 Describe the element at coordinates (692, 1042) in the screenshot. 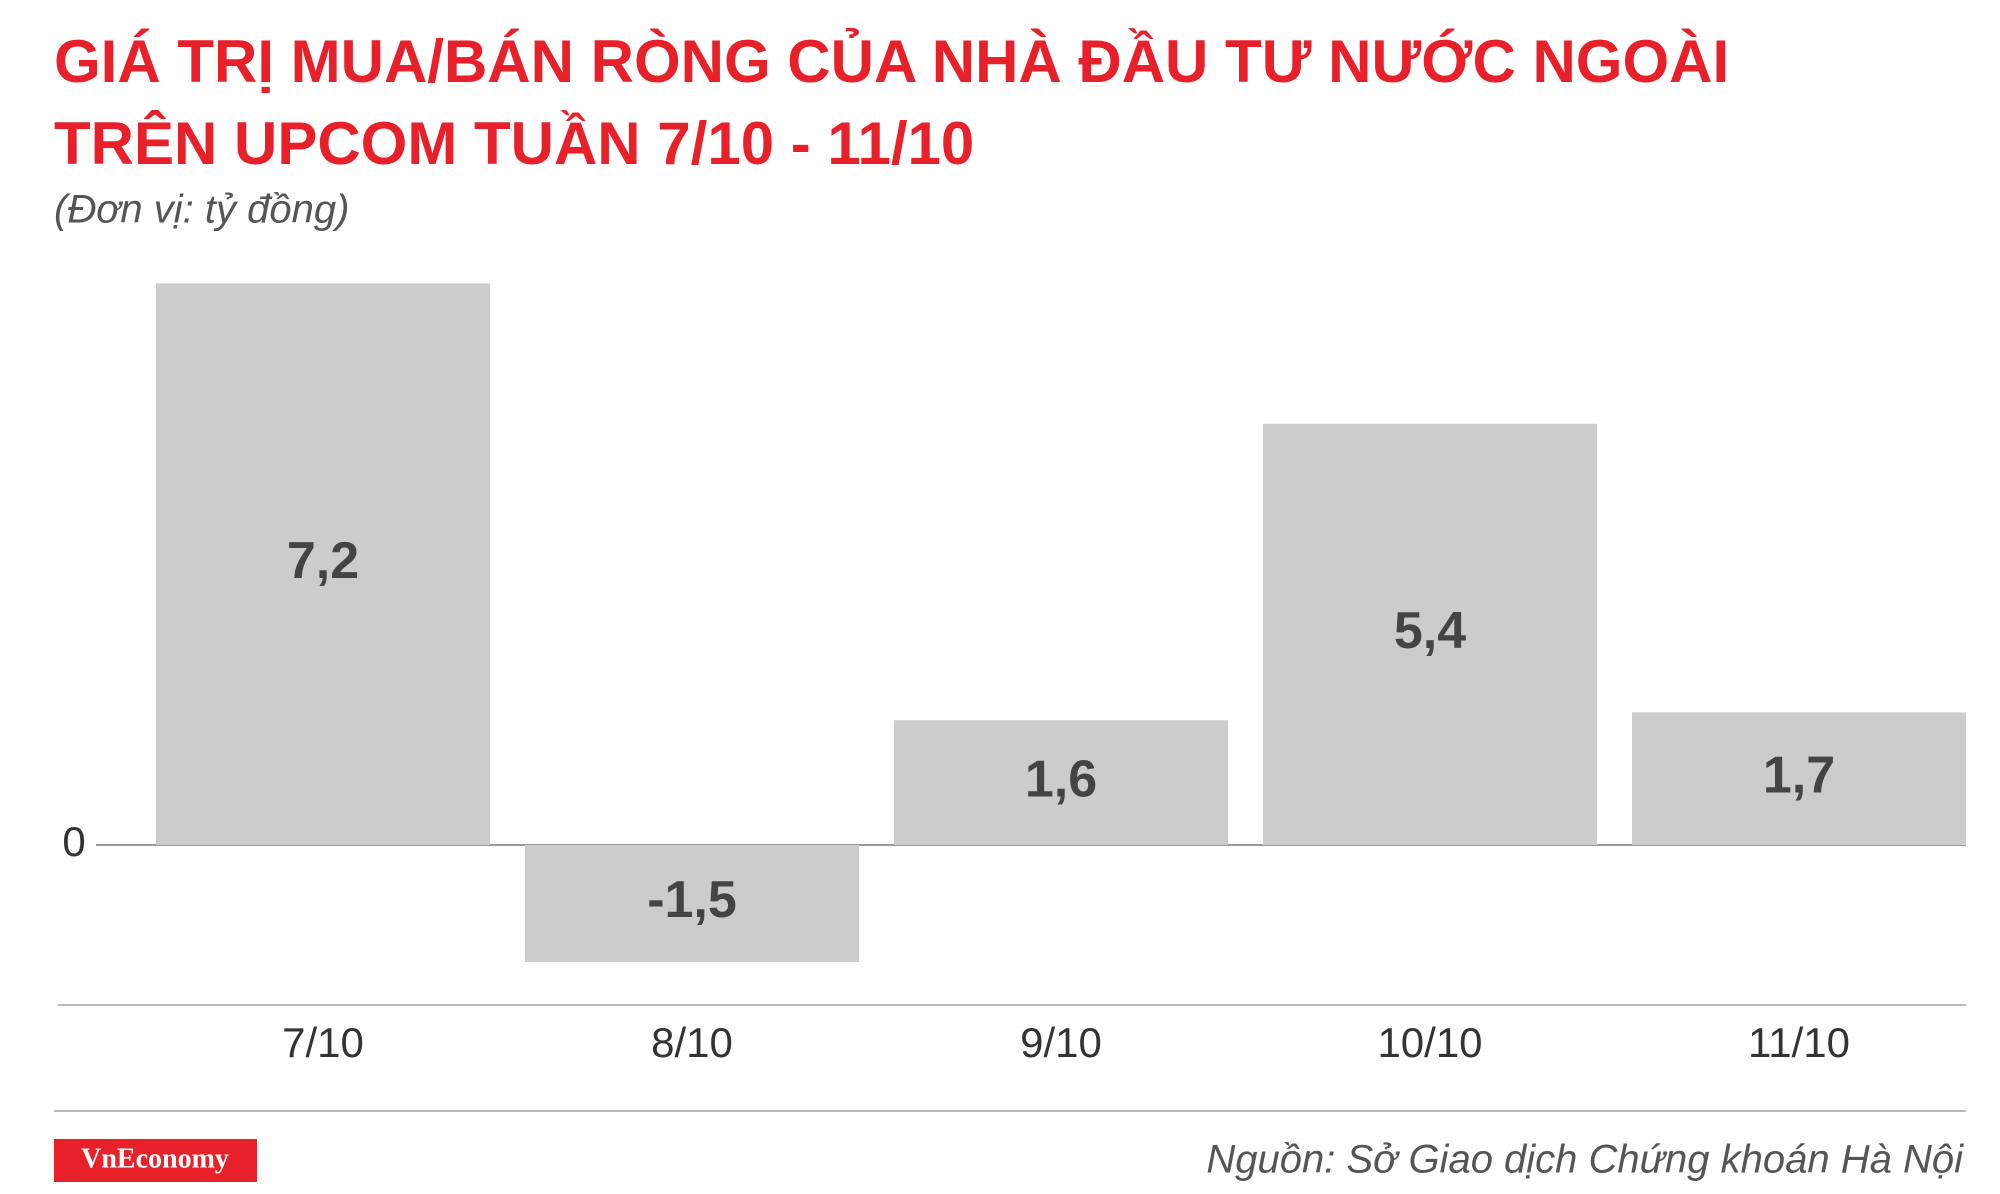

I see `x-tick-label: 8/10` at that location.